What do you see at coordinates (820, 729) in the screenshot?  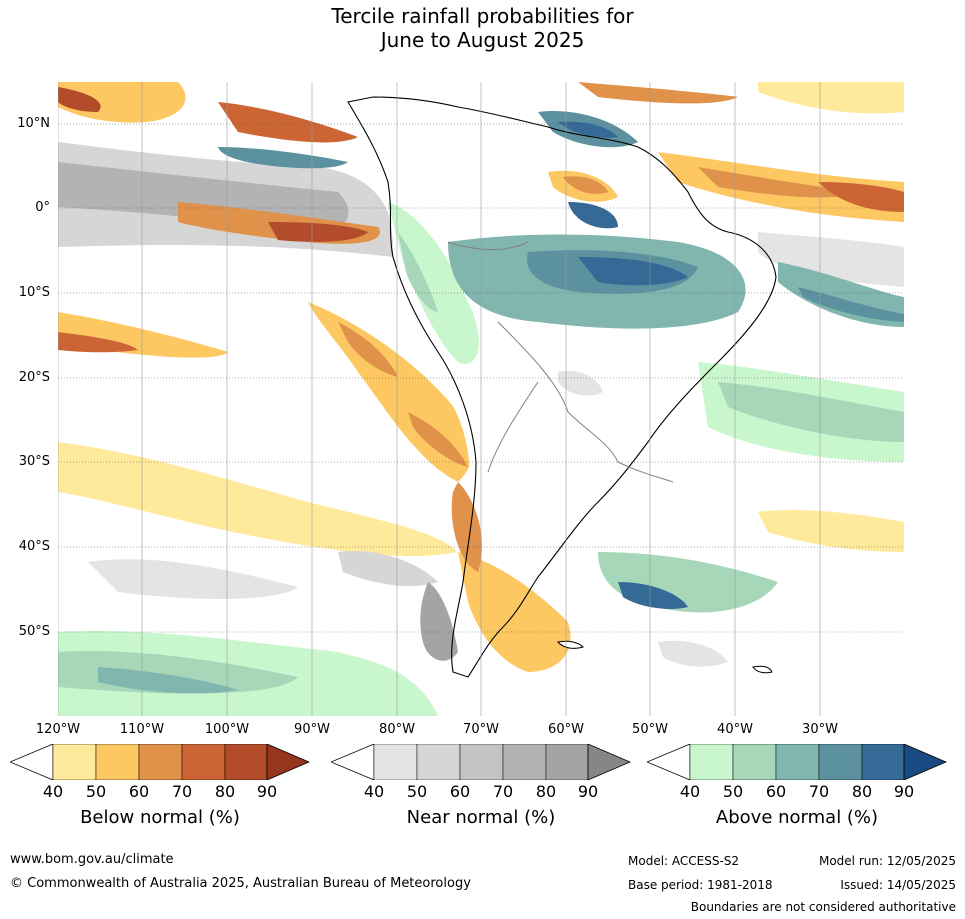 I see `x-tick-label: 30°W` at bounding box center [820, 729].